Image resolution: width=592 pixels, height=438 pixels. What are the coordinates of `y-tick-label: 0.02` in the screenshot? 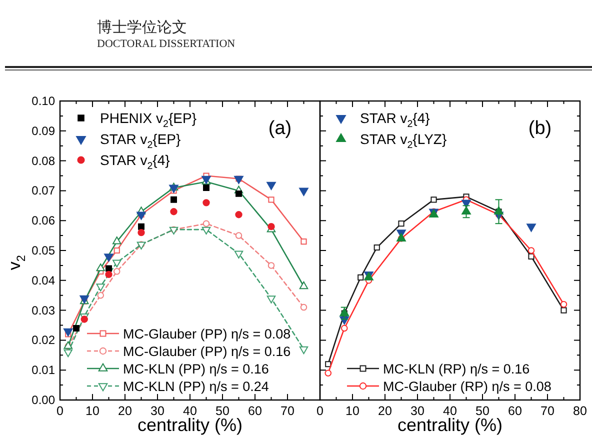 It's located at (44, 340).